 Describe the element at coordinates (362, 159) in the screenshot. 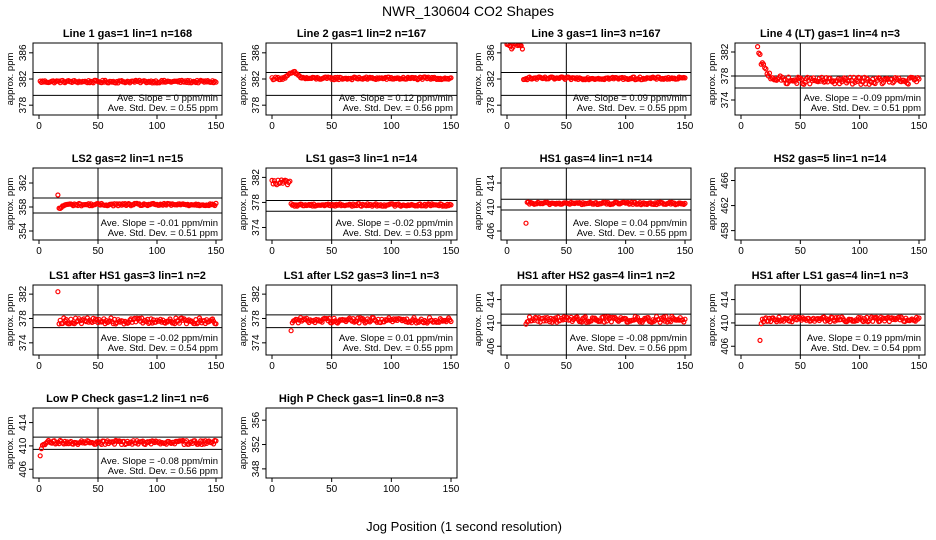

I see `panel-title: LS1 gas=3 lin=1 n=14` at that location.